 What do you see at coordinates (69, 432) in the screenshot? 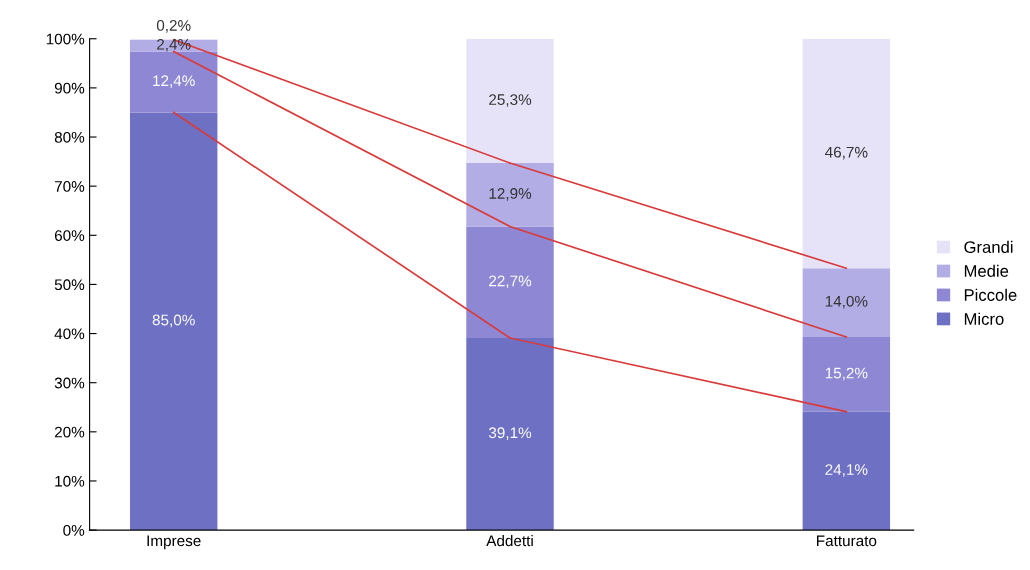
I see `y-tick-label: 20%` at bounding box center [69, 432].